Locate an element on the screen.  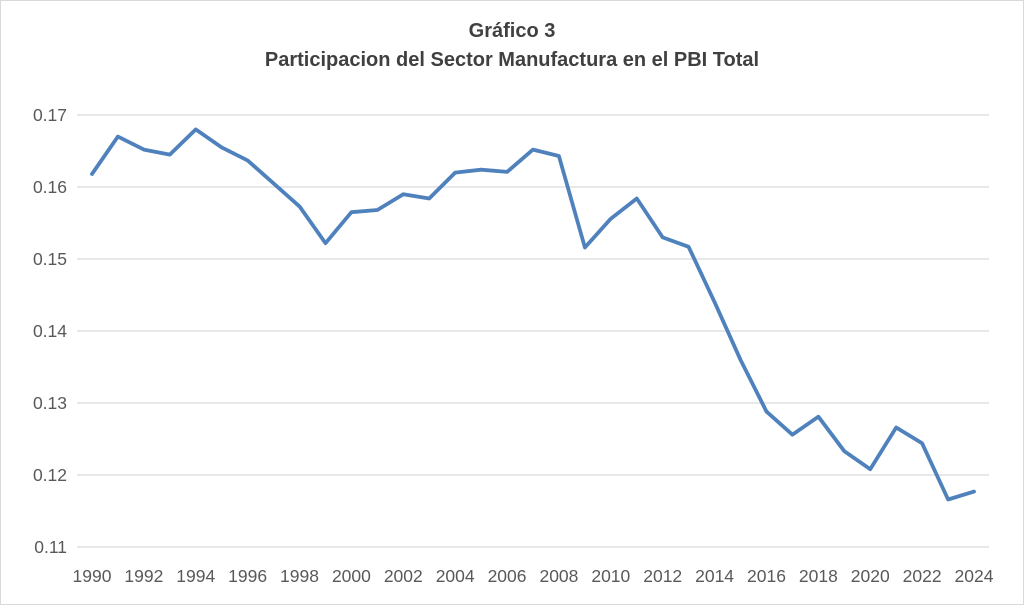
x-tick-label: 2020 is located at coordinates (870, 576).